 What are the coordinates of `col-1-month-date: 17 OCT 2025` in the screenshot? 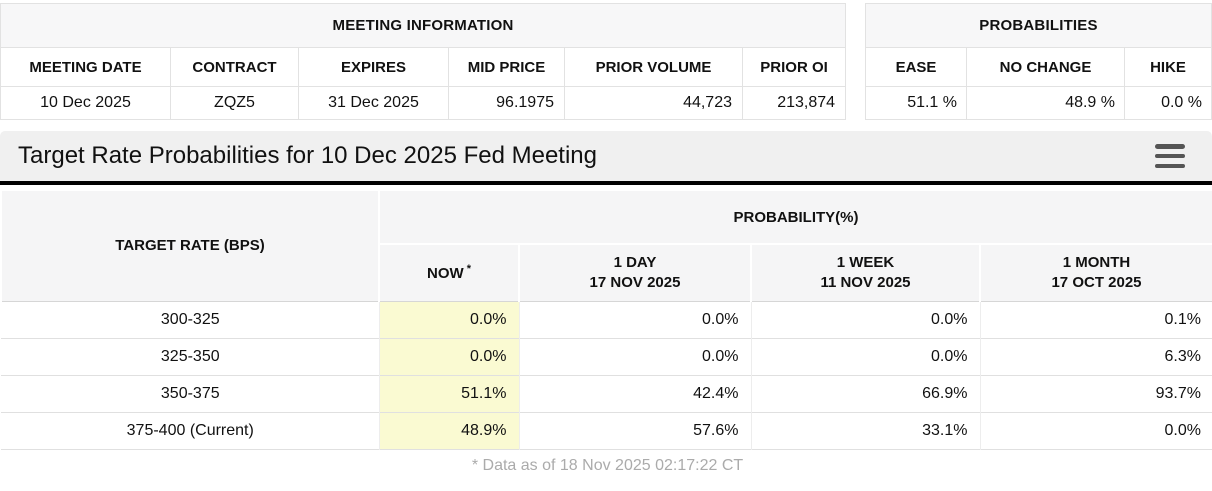 It's located at (1096, 283).